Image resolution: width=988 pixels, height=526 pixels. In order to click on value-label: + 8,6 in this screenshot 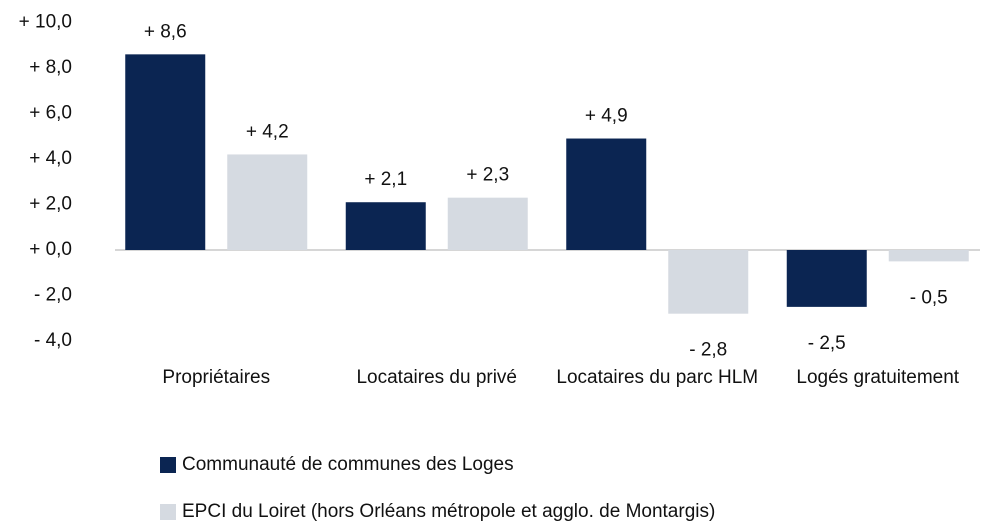, I will do `click(165, 31)`.